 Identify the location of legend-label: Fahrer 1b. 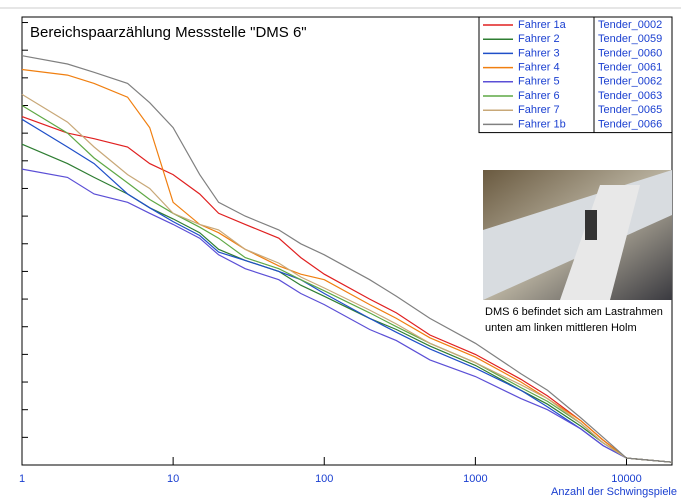
(542, 124).